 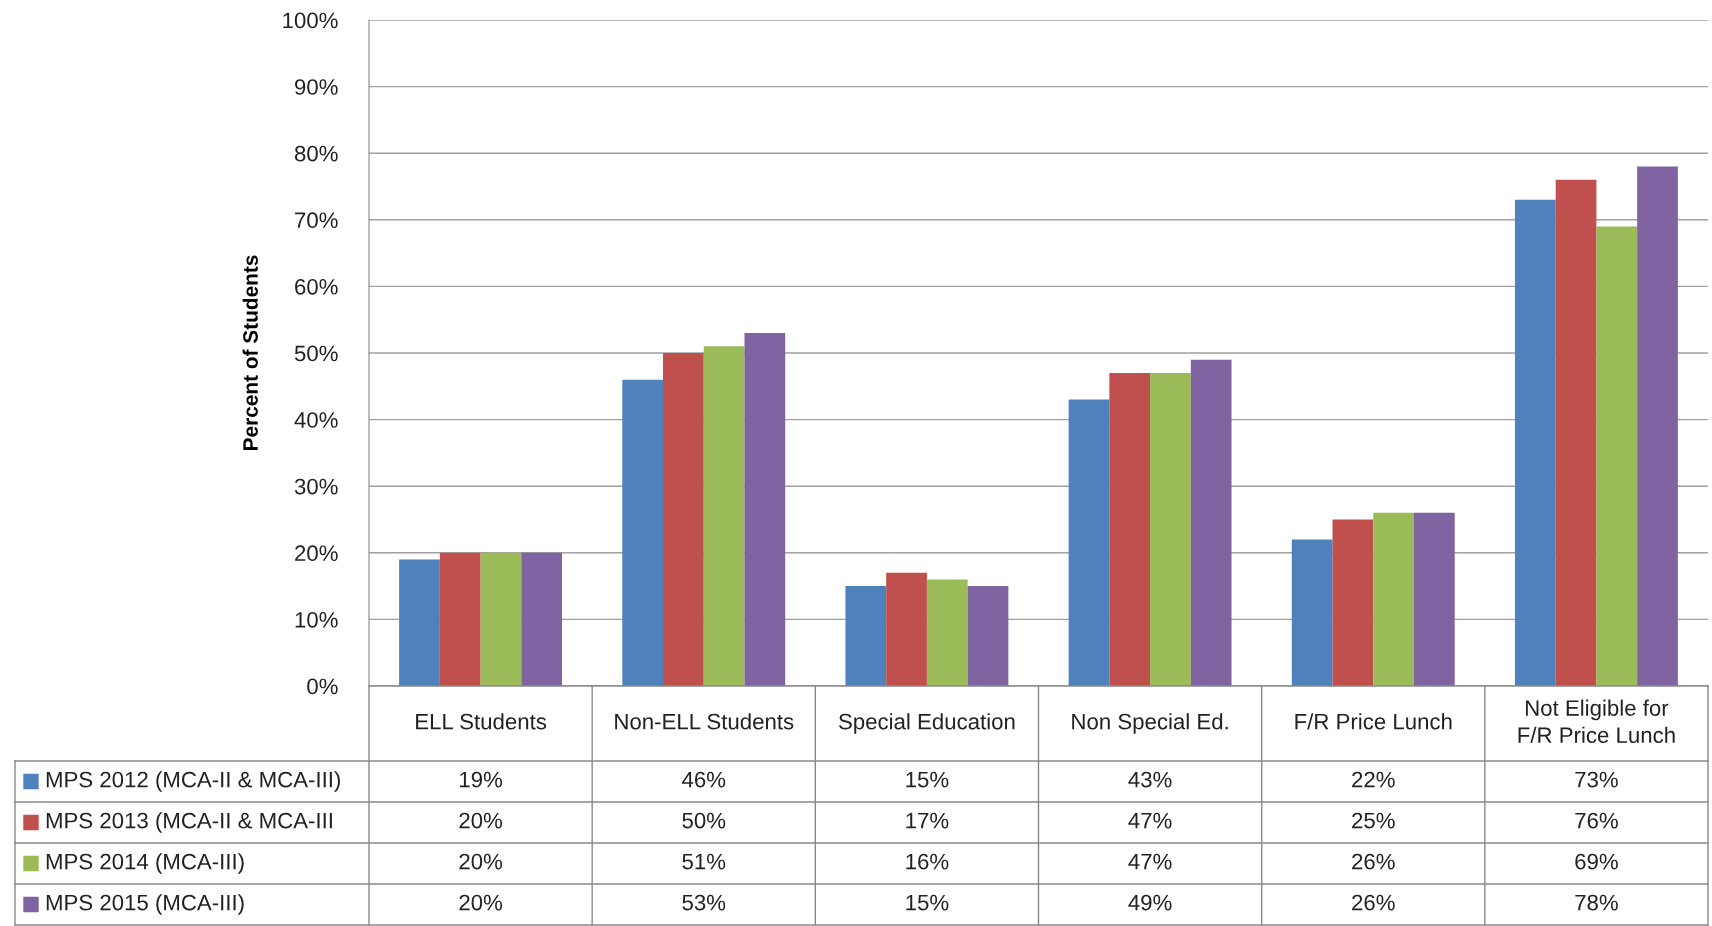 I want to click on data-label: 43%, so click(x=1150, y=779).